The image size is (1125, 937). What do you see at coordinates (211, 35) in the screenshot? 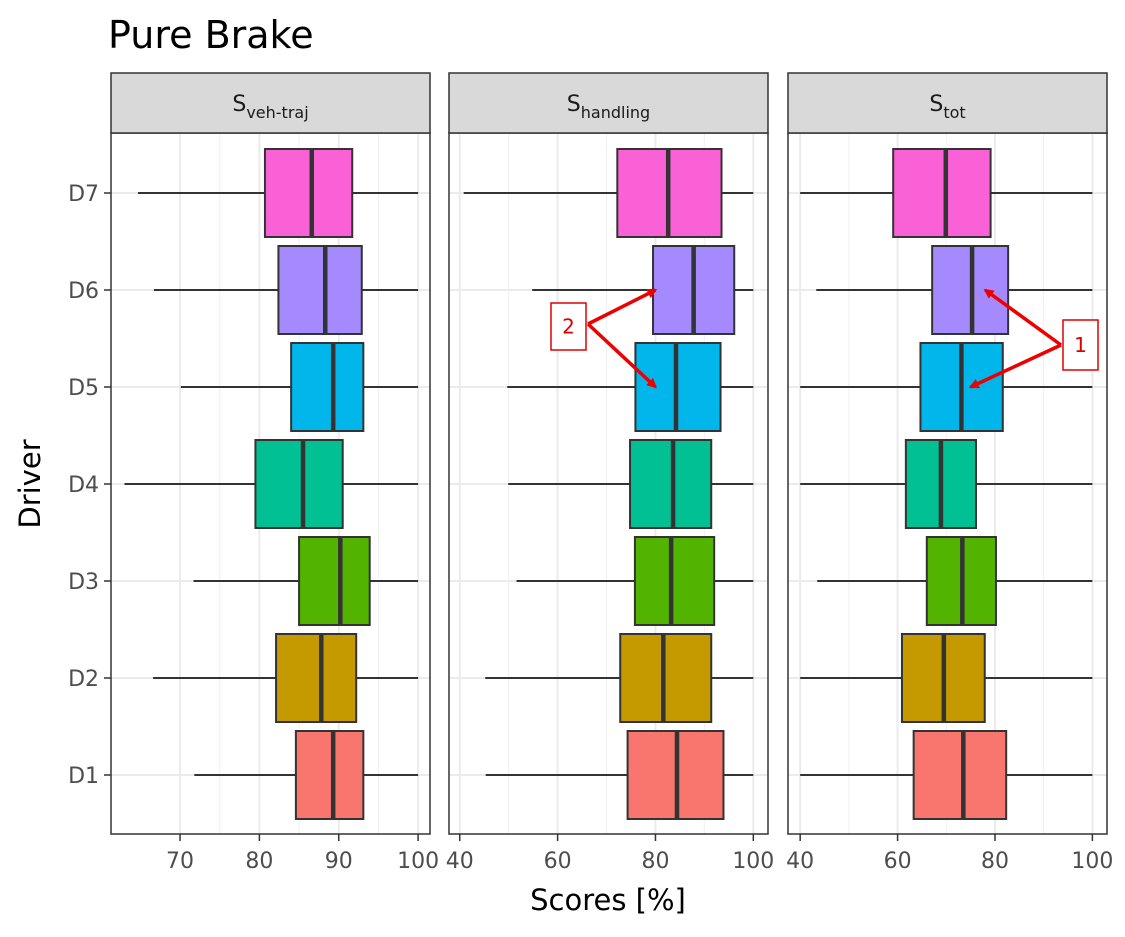
I see `chart-title: Pure Brake` at bounding box center [211, 35].